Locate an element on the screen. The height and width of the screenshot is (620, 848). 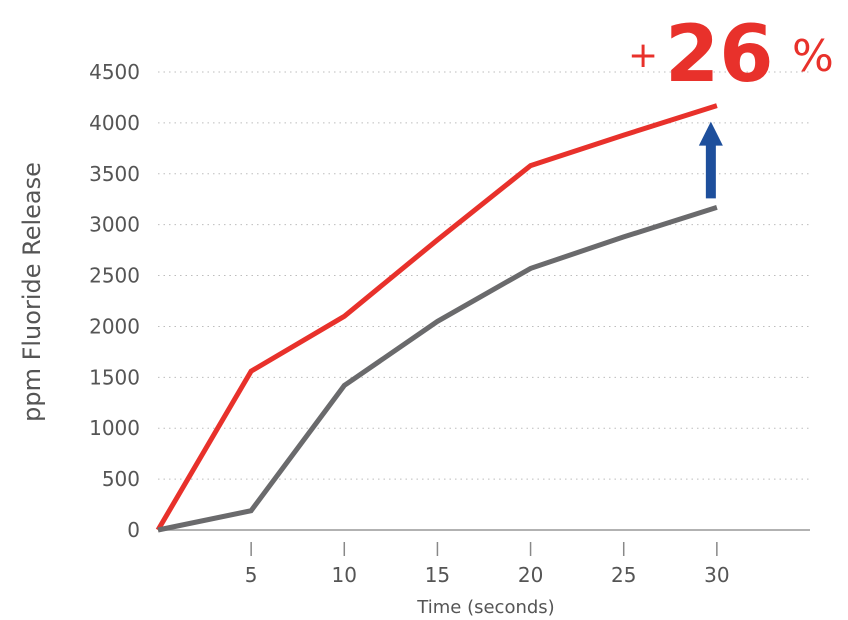
annotation-plus: + is located at coordinates (643, 55).